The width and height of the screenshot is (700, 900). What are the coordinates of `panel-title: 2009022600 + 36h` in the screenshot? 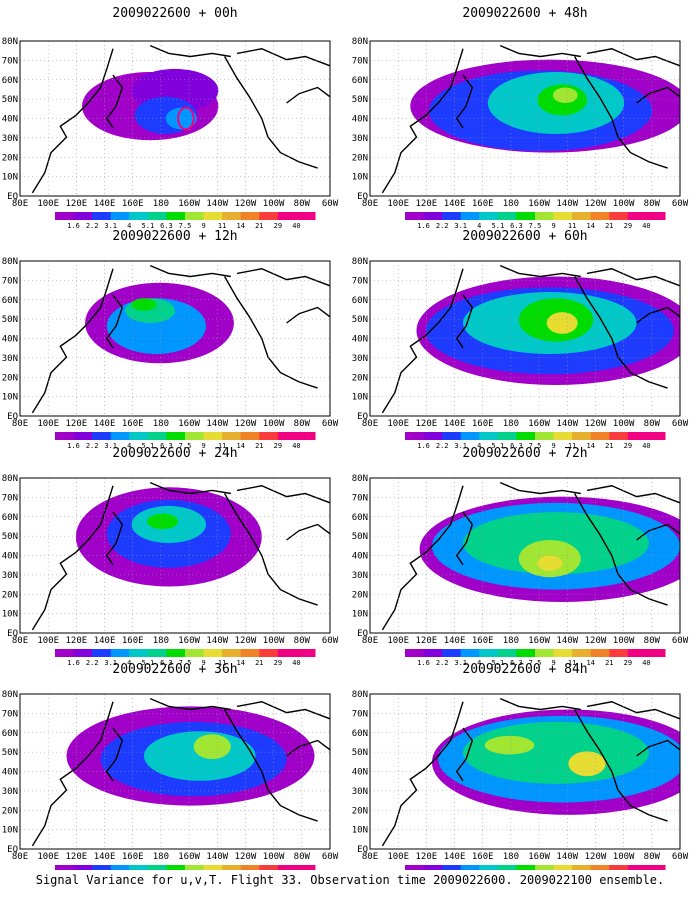 It's located at (174, 669).